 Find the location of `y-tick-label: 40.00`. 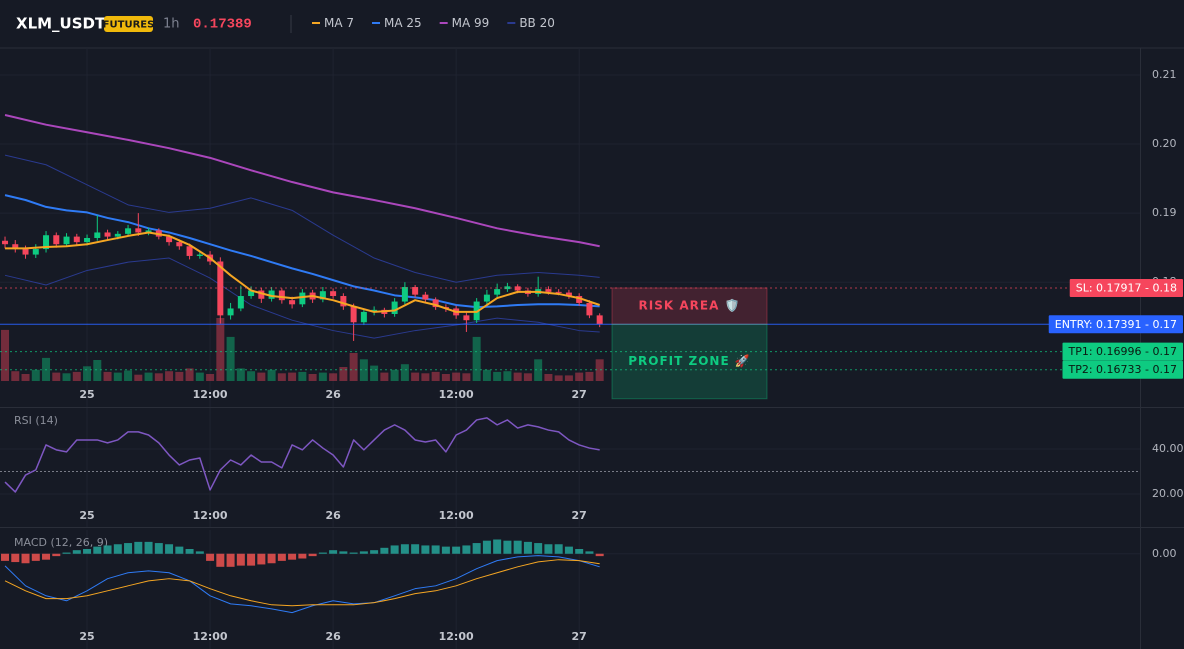

y-tick-label: 40.00 is located at coordinates (1168, 448).